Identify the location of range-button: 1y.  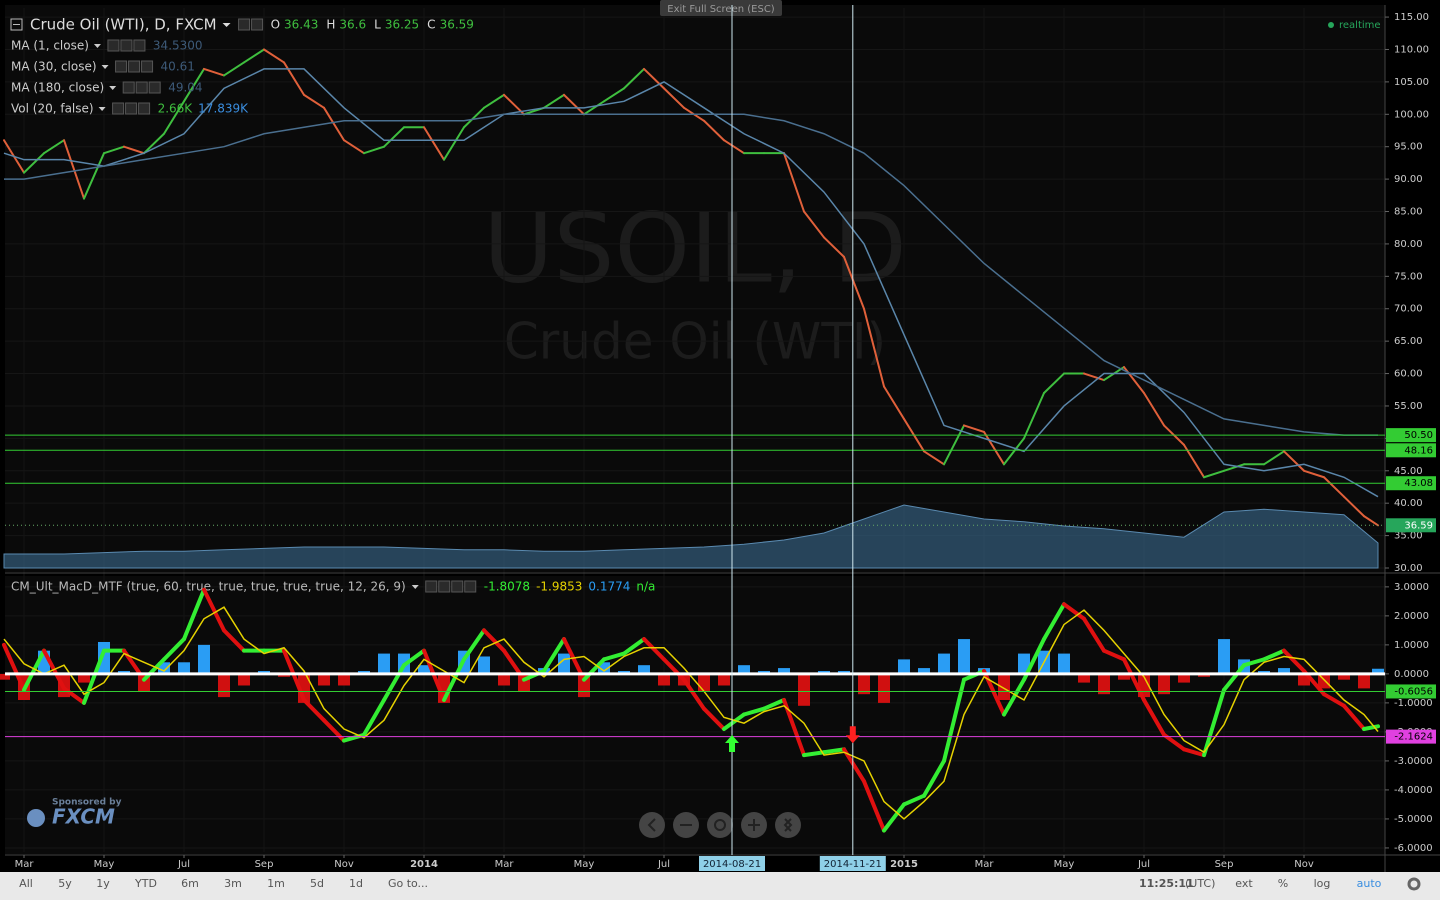
(103, 883).